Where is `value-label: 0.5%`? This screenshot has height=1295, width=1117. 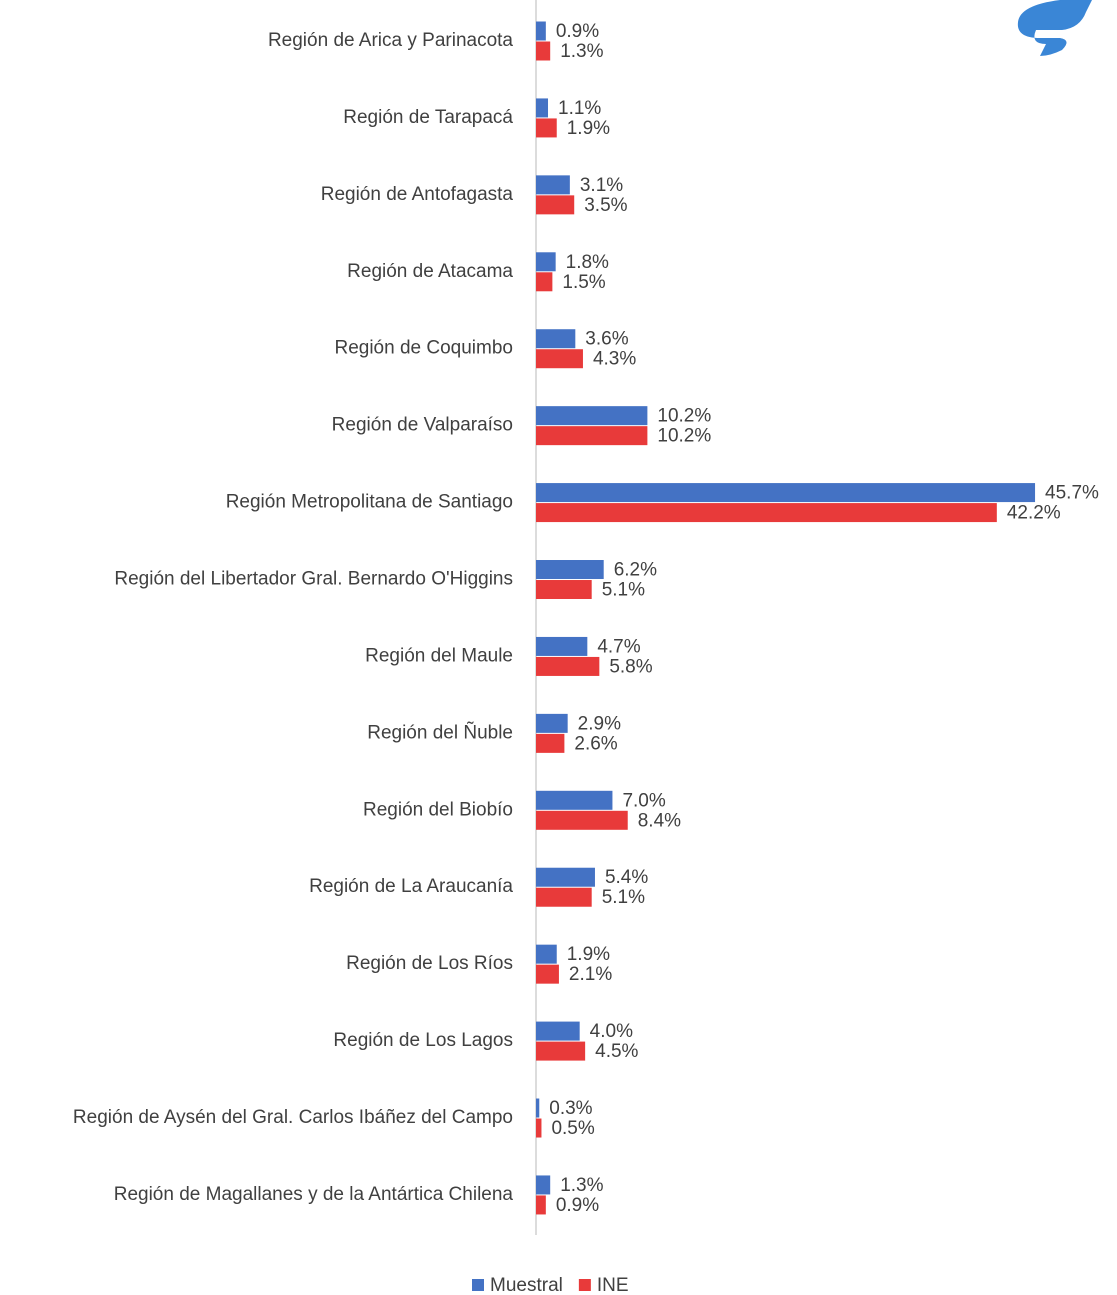 value-label: 0.5% is located at coordinates (572, 1128).